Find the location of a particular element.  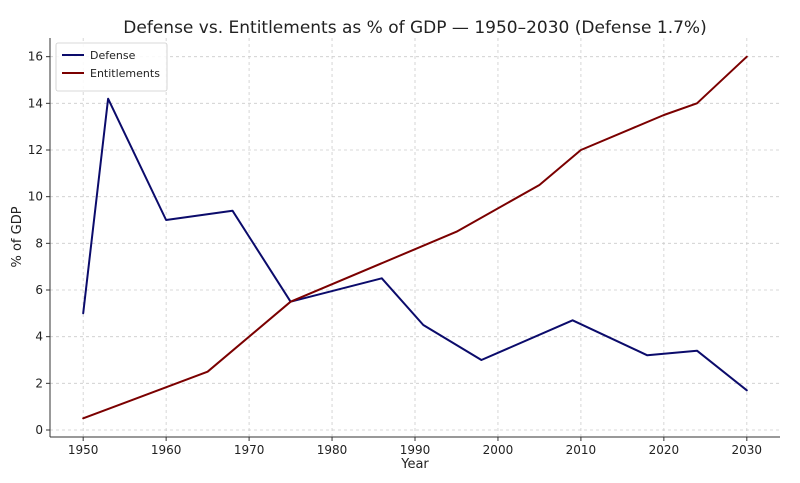

y-tick-label: 2 is located at coordinates (39, 383).